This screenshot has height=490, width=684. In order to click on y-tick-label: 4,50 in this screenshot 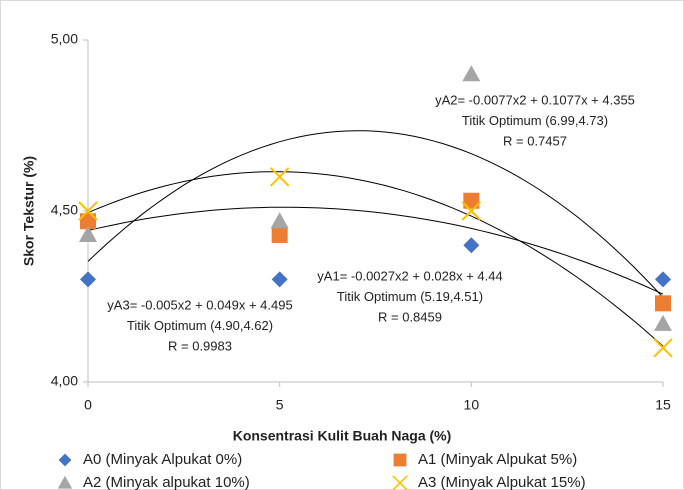, I will do `click(64, 210)`.